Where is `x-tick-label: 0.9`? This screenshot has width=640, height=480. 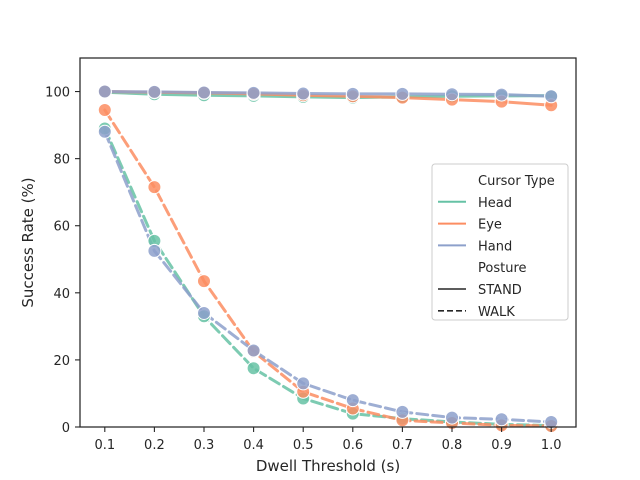
x-tick-label: 0.9 is located at coordinates (501, 445).